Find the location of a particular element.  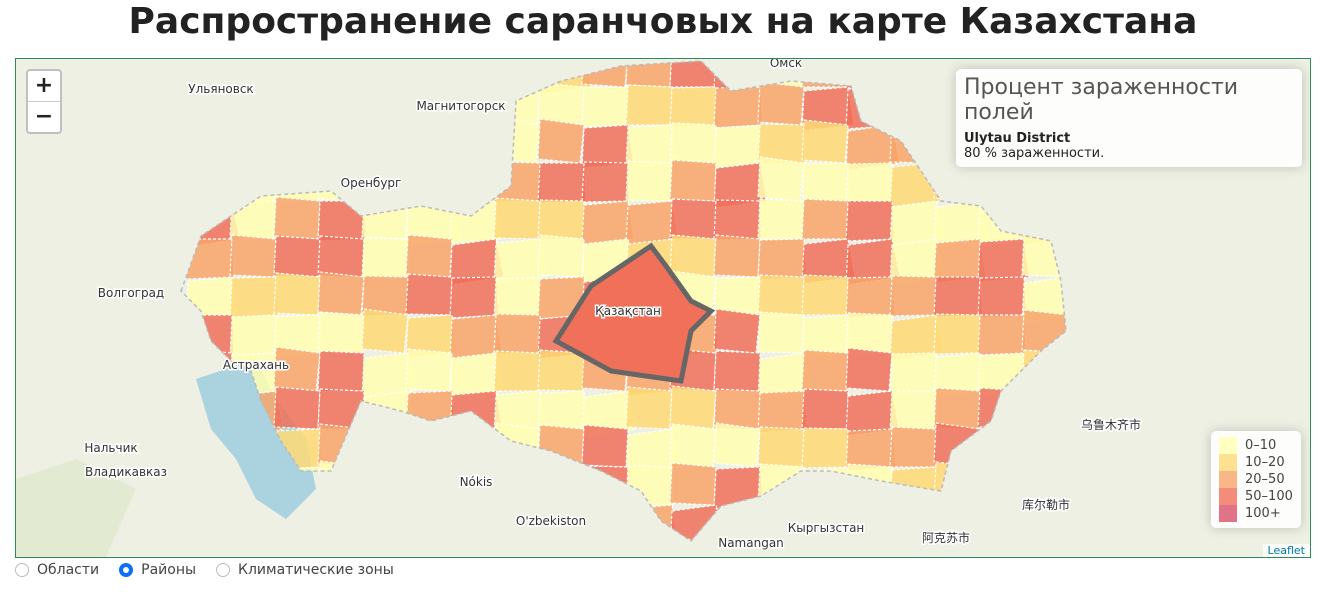

layer-option: Районы is located at coordinates (157, 570).